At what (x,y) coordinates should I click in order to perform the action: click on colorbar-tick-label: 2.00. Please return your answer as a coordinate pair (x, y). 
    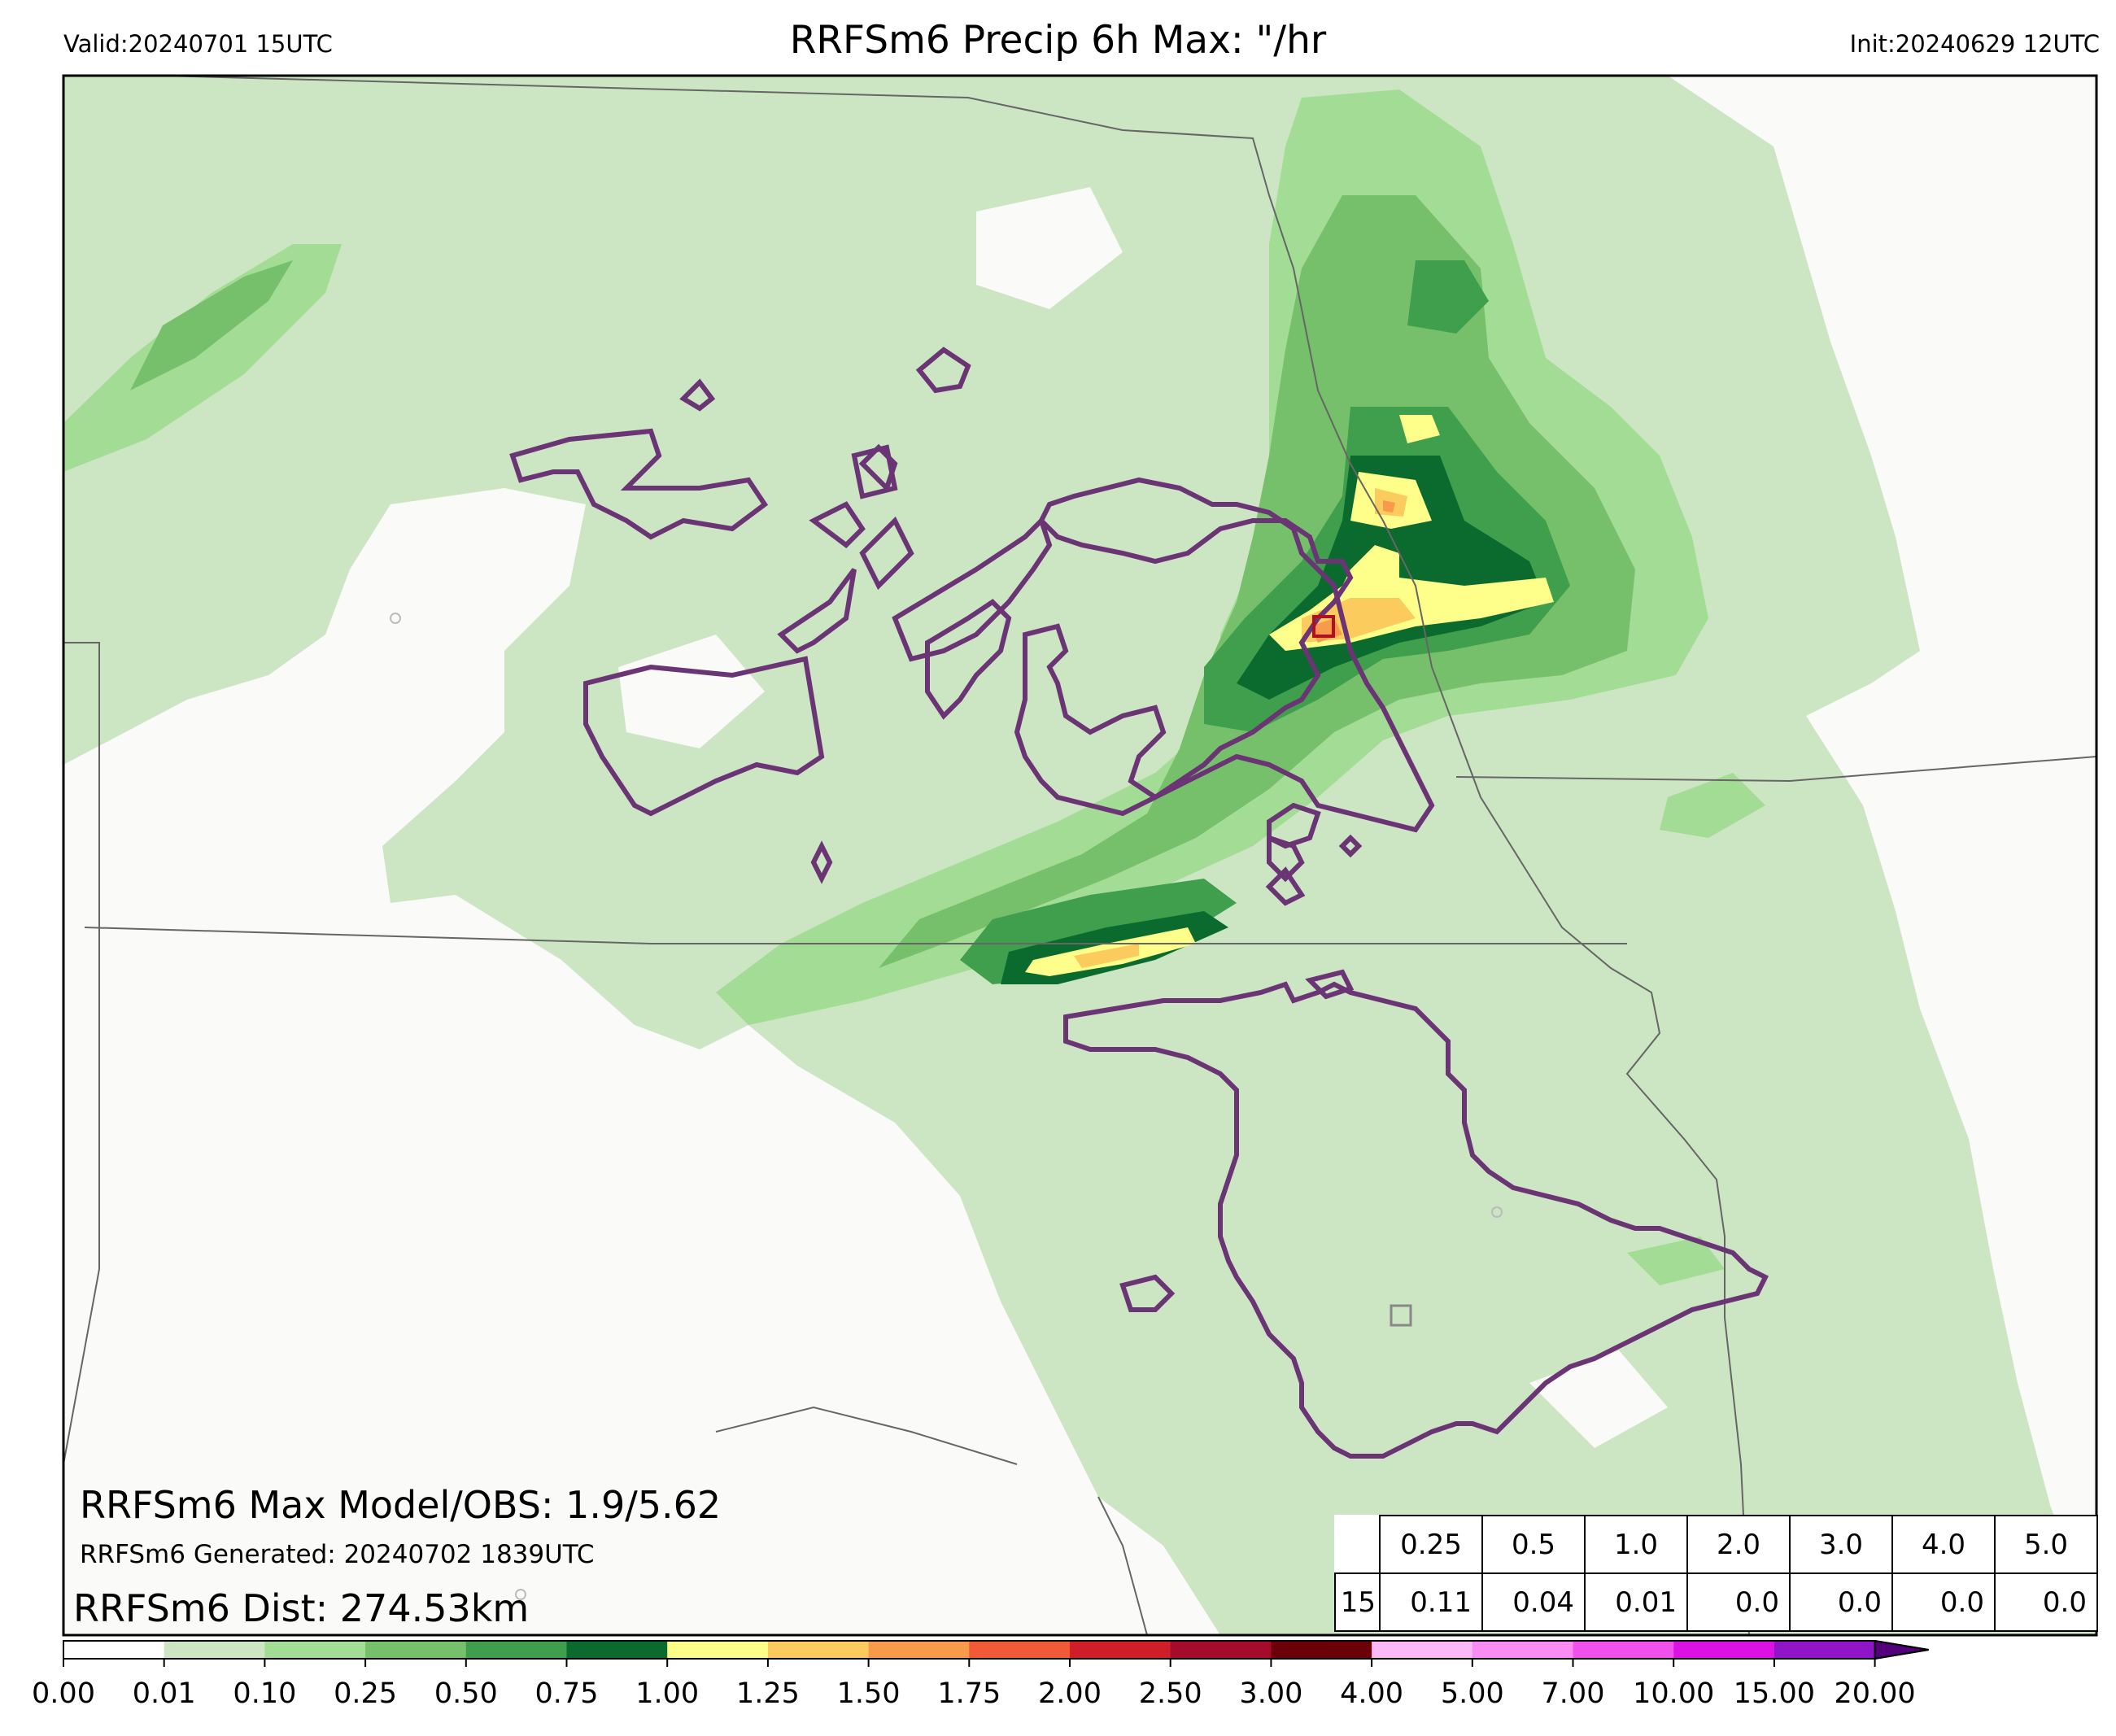
    Looking at the image, I should click on (1070, 1693).